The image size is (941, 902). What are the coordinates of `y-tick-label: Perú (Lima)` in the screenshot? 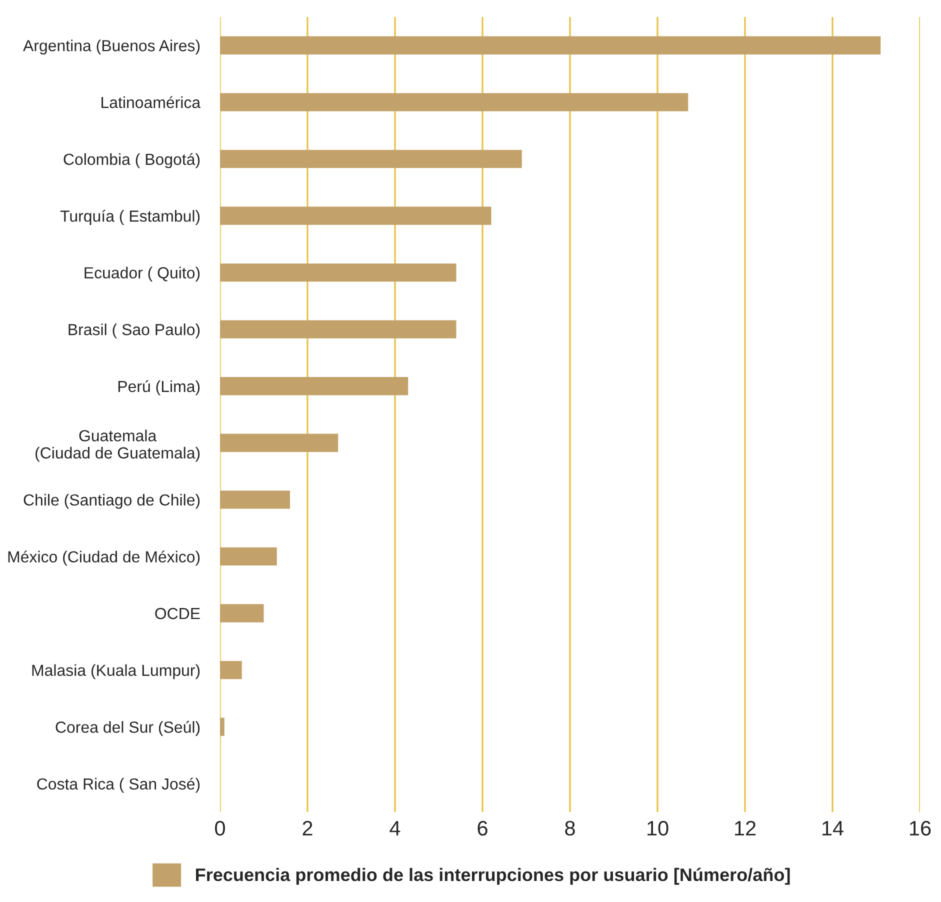 It's located at (159, 388).